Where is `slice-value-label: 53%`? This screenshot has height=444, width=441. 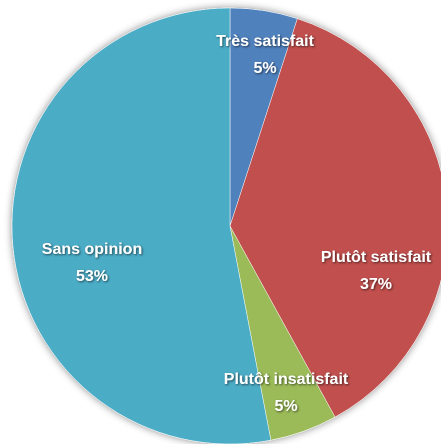 slice-value-label: 53% is located at coordinates (92, 276).